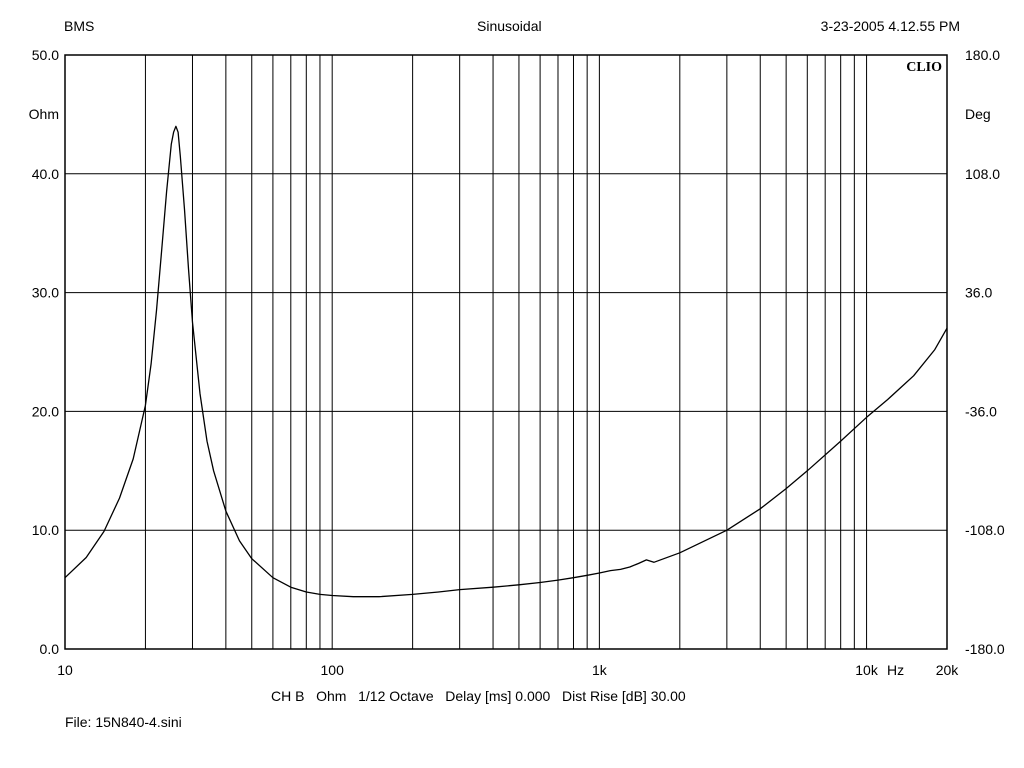 The width and height of the screenshot is (1024, 768). I want to click on y2-tick-label: -36.0, so click(981, 411).